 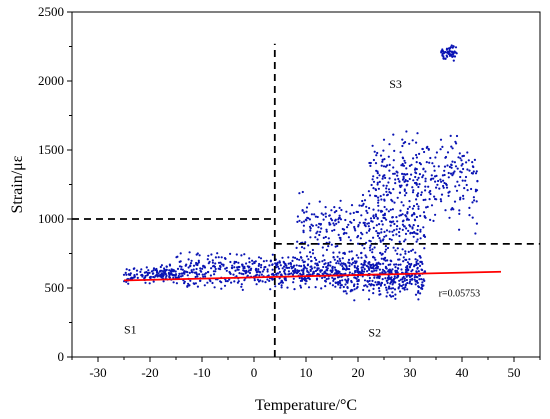 What do you see at coordinates (306, 405) in the screenshot?
I see `x-axis-title: Temperature/°C` at bounding box center [306, 405].